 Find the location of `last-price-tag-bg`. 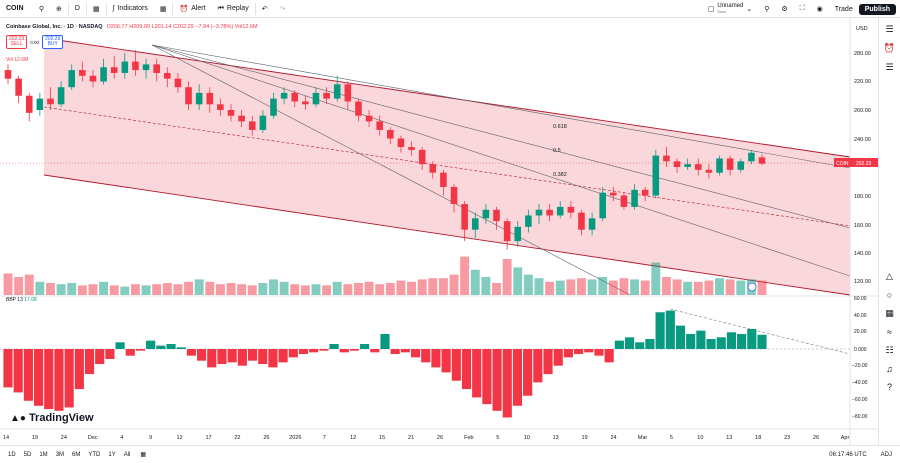

last-price-tag-bg is located at coordinates (856, 162).